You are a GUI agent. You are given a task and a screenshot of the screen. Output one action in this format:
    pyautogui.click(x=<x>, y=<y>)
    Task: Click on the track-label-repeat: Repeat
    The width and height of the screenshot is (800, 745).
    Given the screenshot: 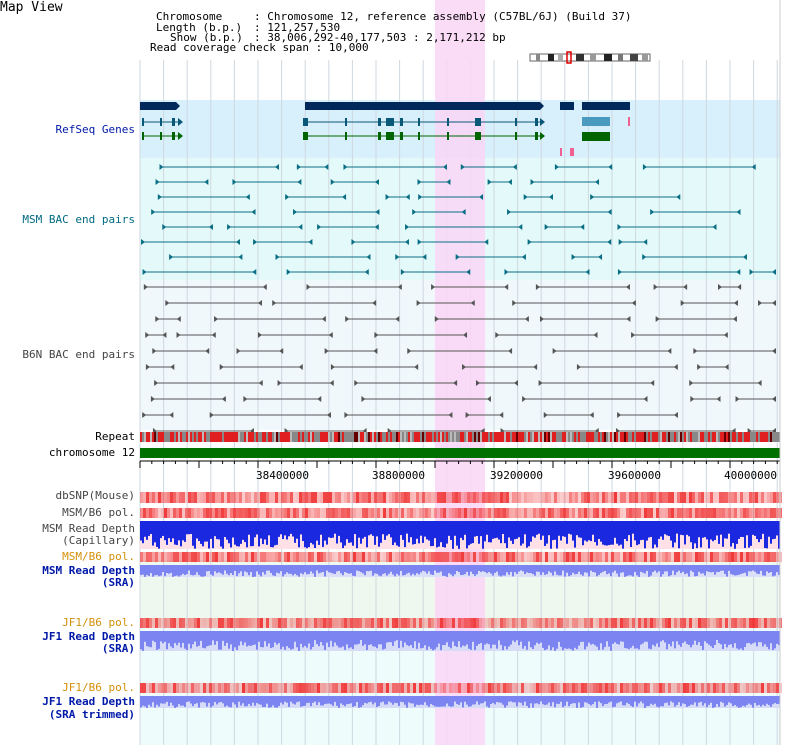 What is the action you would take?
    pyautogui.click(x=115, y=436)
    